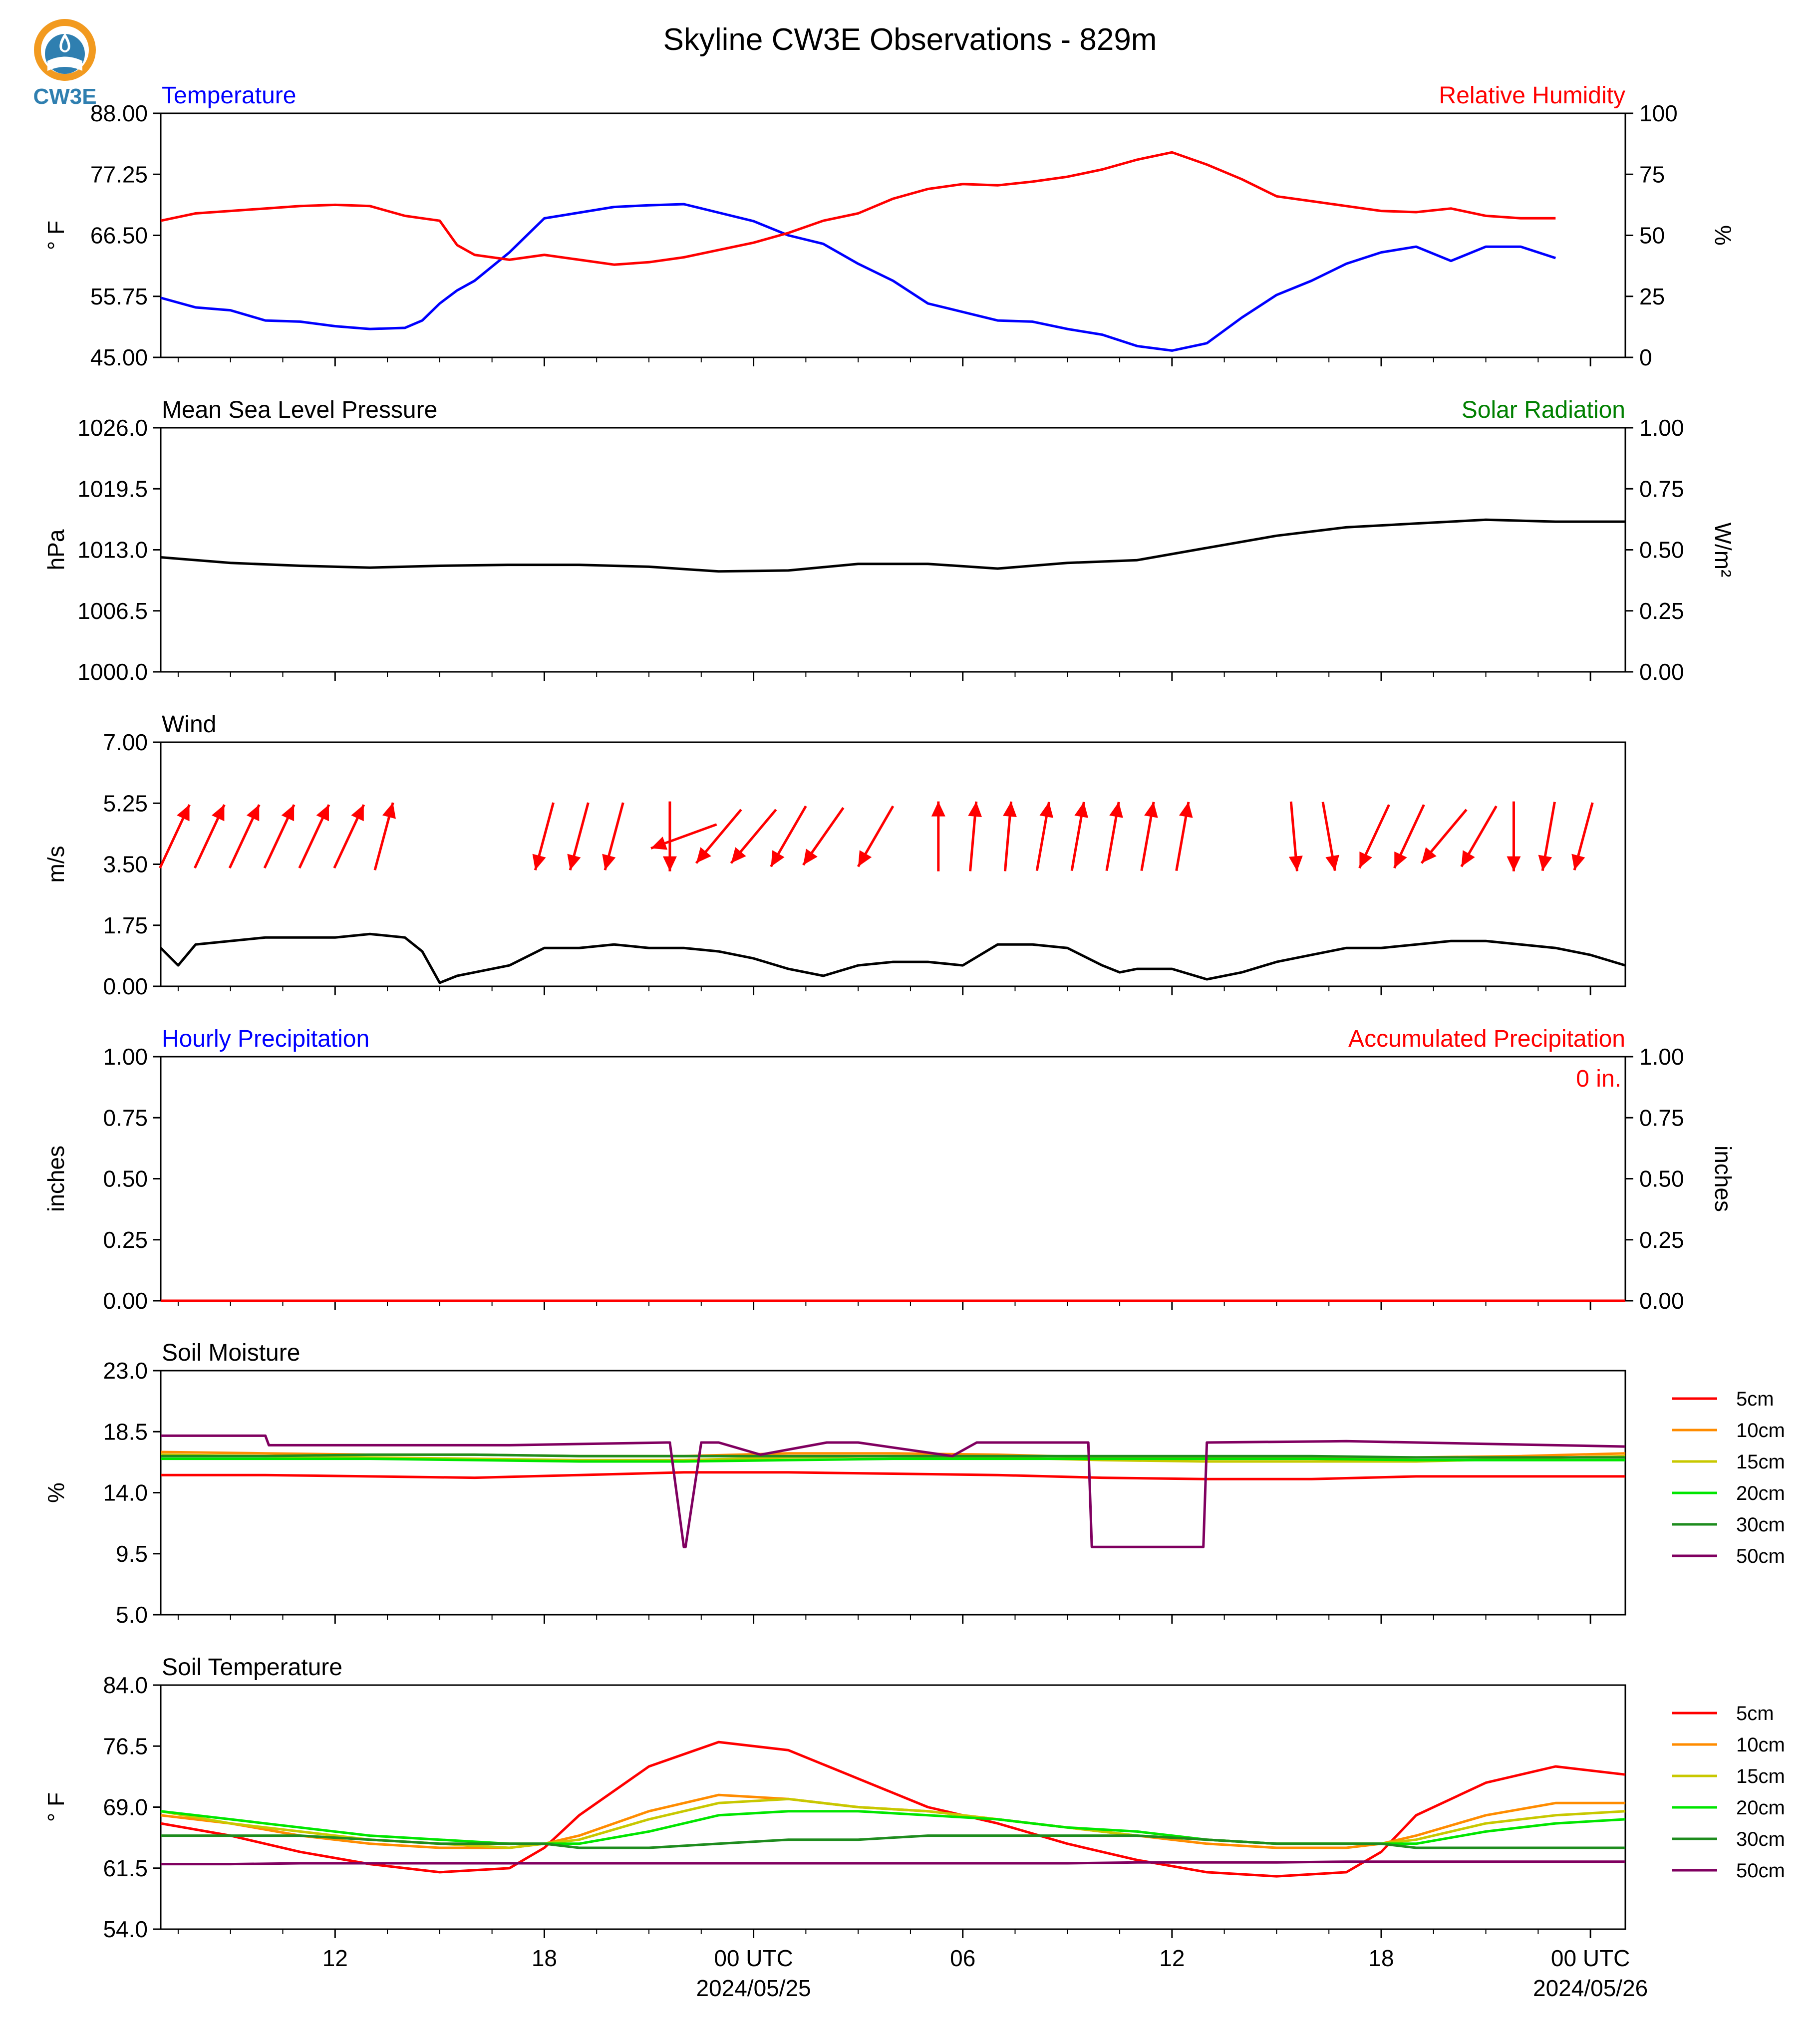 This screenshot has width=1820, height=2028. I want to click on y-right-tick-label: 0.50, so click(1661, 550).